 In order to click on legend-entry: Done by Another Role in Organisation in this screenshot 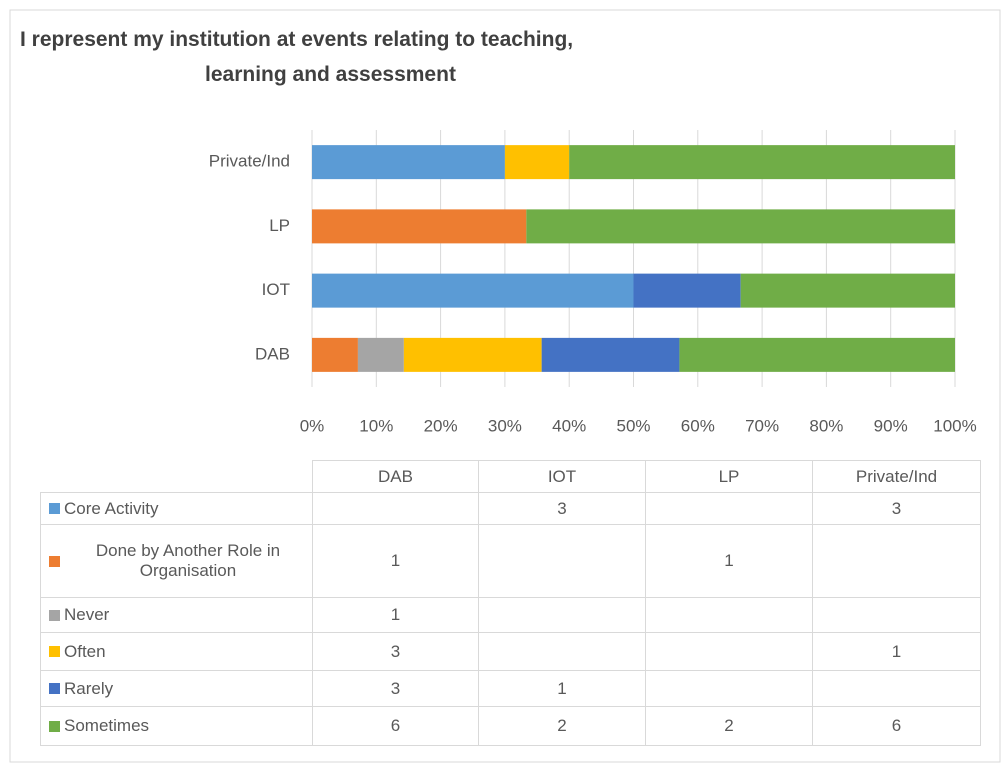, I will do `click(176, 561)`.